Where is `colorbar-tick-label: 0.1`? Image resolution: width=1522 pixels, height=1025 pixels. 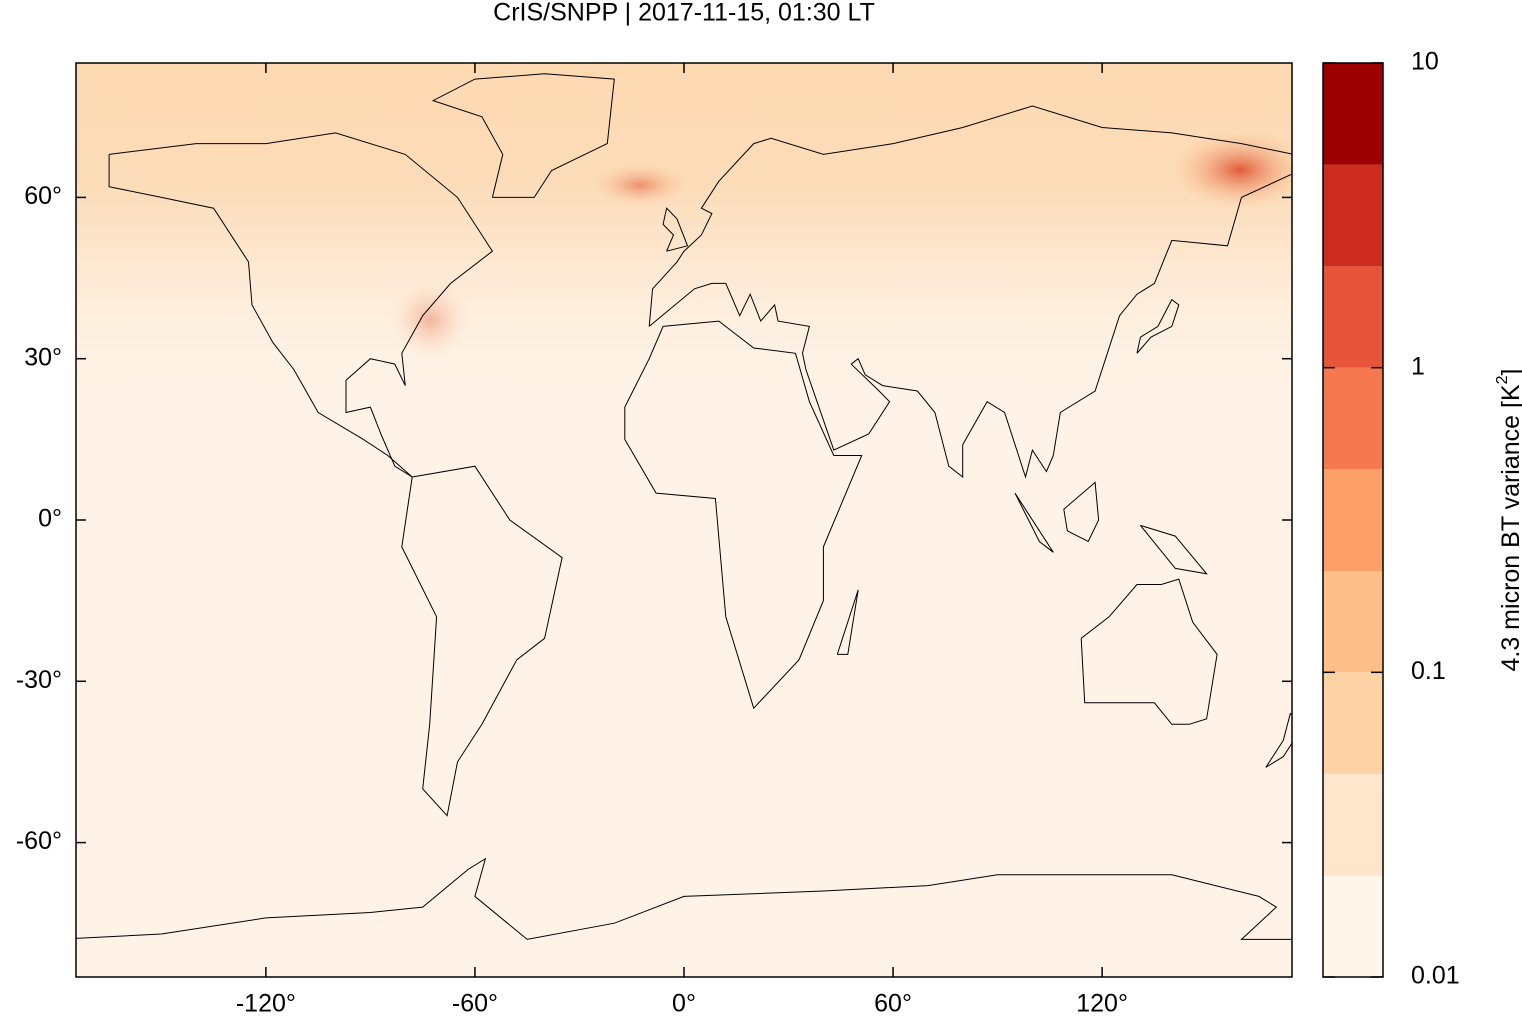
colorbar-tick-label: 0.1 is located at coordinates (1428, 671).